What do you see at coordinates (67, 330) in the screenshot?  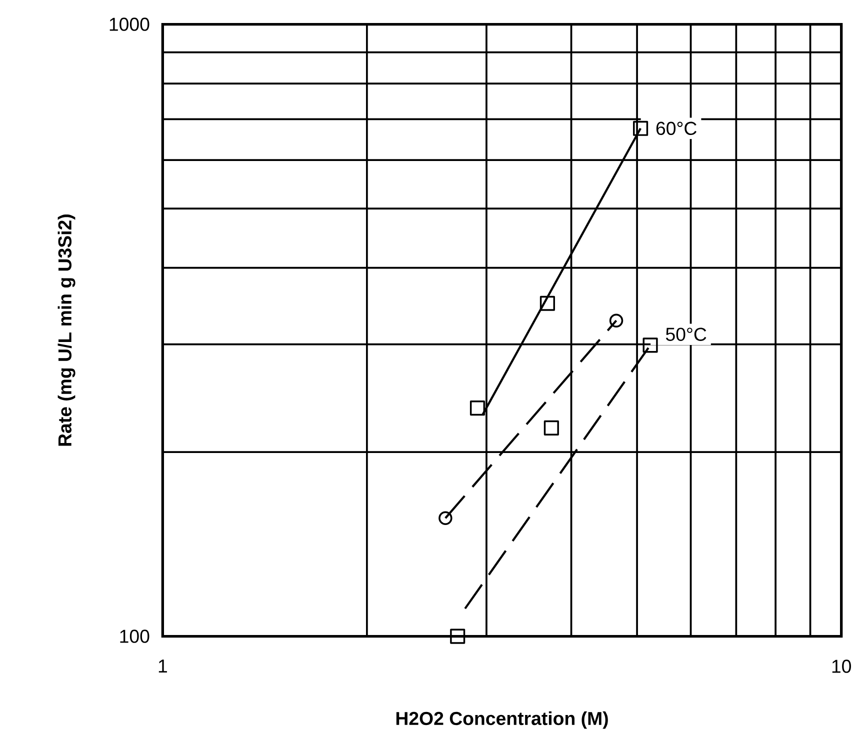 I see `y-axis-title: Rate (mg U/L min g U3Si2)` at bounding box center [67, 330].